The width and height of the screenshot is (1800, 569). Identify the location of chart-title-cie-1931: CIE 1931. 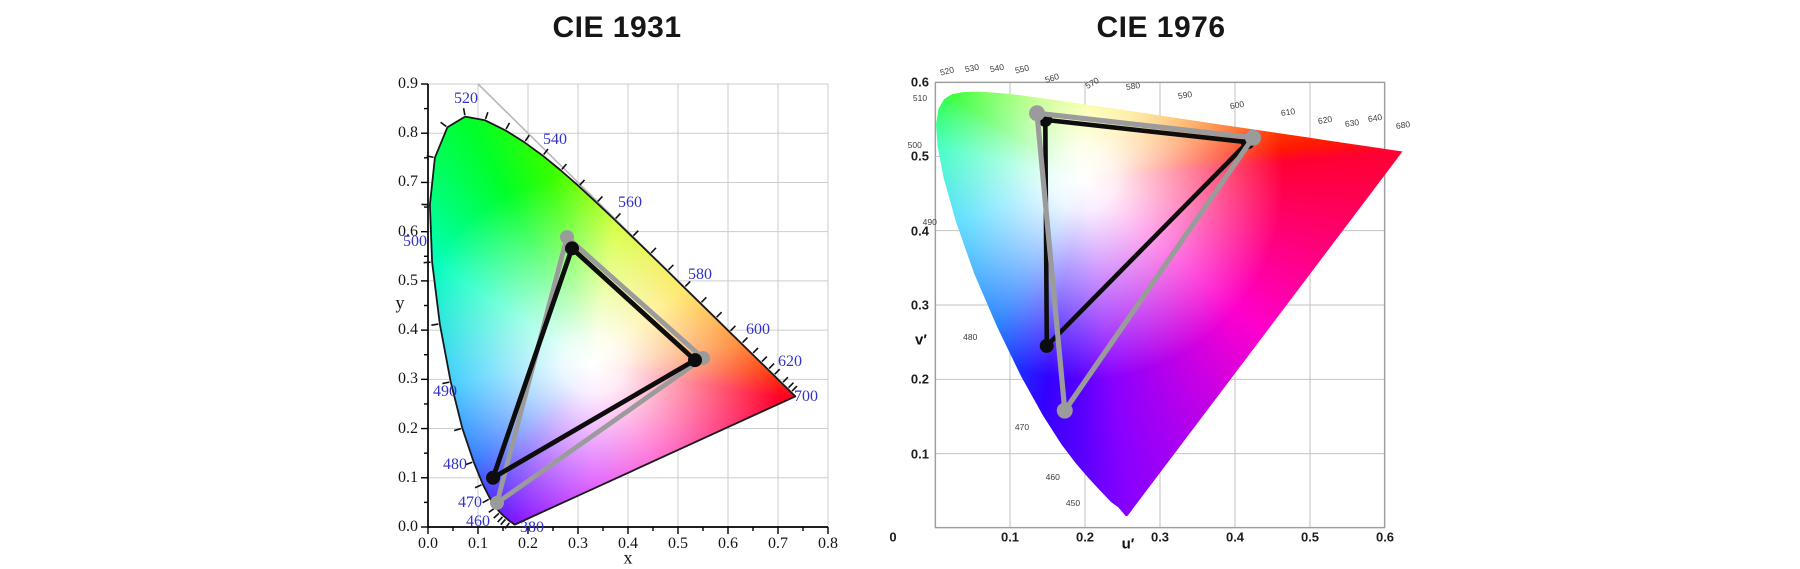
(617, 27).